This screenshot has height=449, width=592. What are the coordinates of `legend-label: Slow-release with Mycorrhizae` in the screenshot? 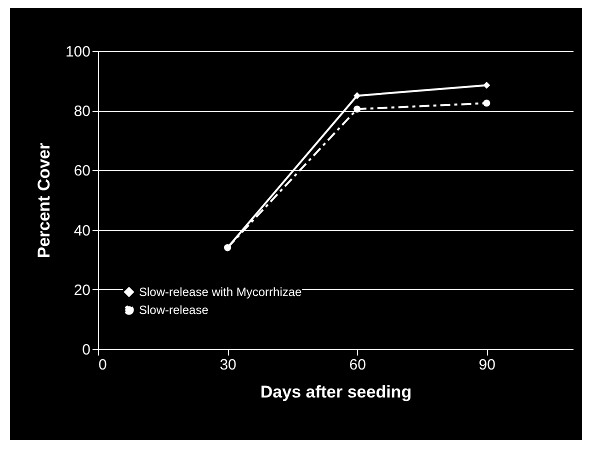 It's located at (220, 292).